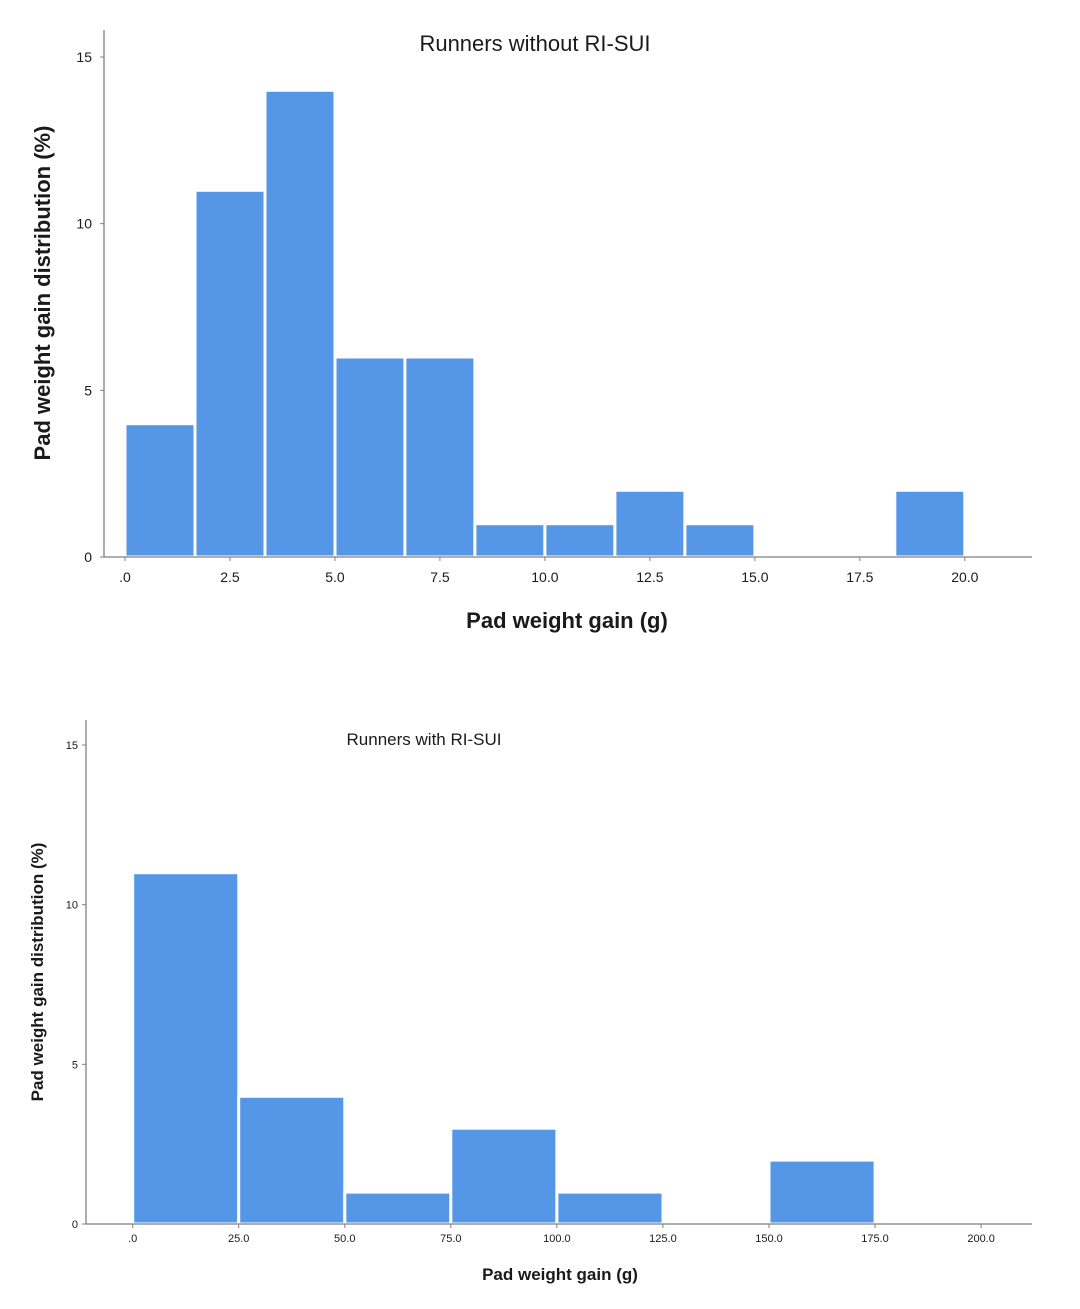 The height and width of the screenshot is (1309, 1080). Describe the element at coordinates (754, 577) in the screenshot. I see `x-tick-label: 15.0` at that location.